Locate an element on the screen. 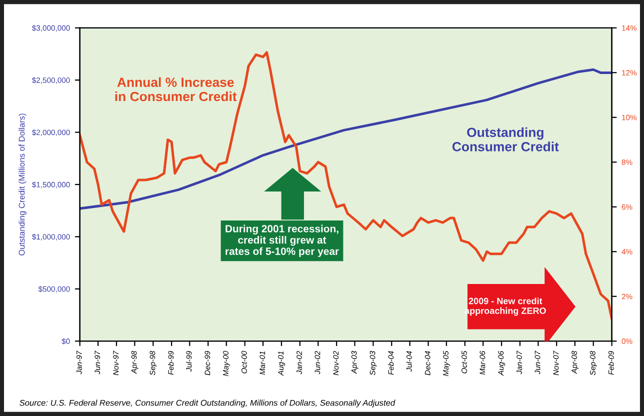 The height and width of the screenshot is (416, 644). series-label: Annual % Increase in Consumer Credit is located at coordinates (176, 89).